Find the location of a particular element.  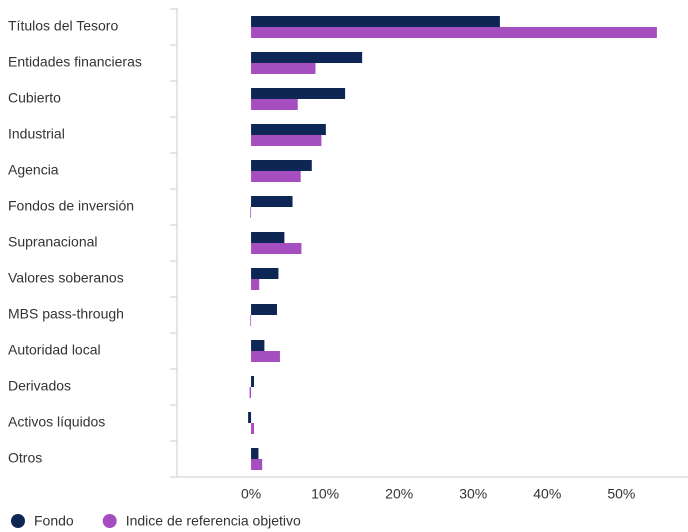

y-tick-label: Agencia is located at coordinates (33, 170).